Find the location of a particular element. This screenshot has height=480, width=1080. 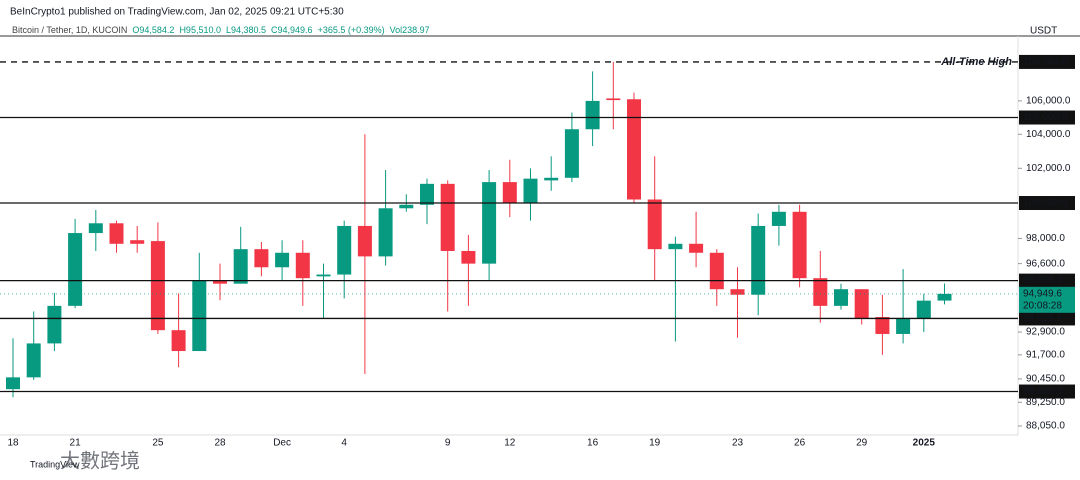

x-tick-label: 23 is located at coordinates (738, 443).